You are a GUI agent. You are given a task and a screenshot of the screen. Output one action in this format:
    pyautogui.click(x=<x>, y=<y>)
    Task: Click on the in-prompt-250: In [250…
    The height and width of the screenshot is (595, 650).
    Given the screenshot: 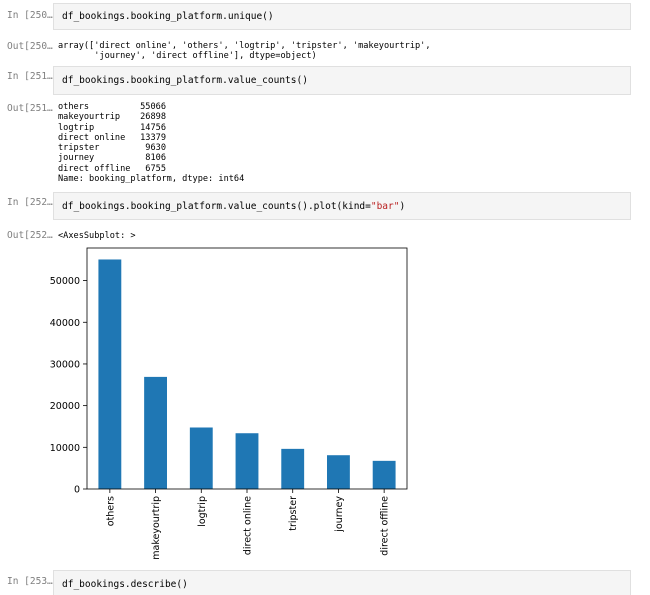 What is the action you would take?
    pyautogui.click(x=30, y=15)
    